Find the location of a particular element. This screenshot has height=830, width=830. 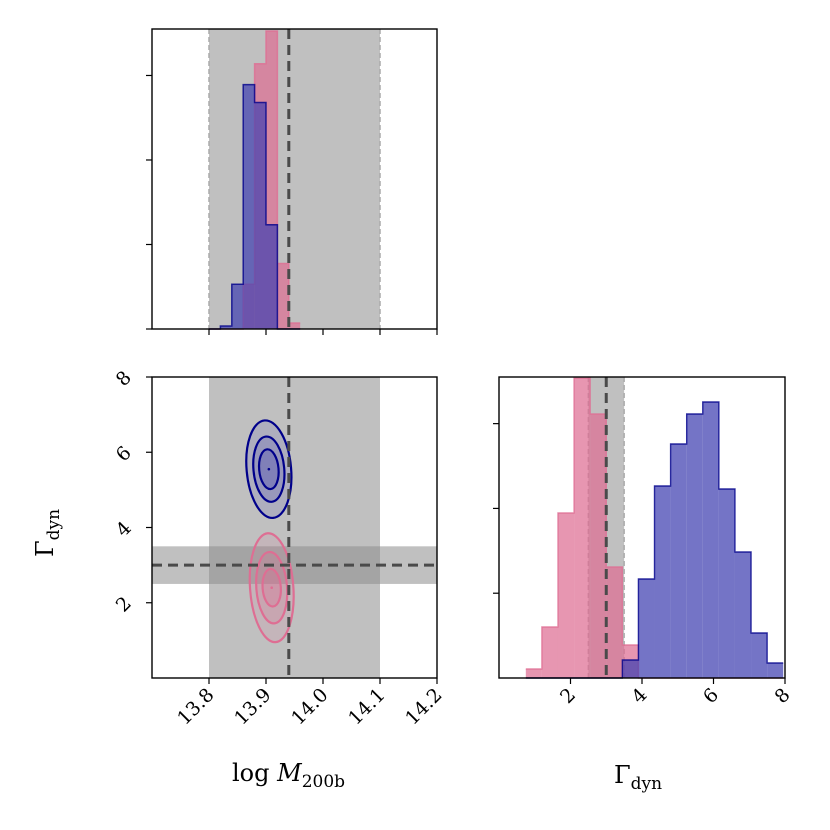

mass-step-navy is located at coordinates (255, 206).